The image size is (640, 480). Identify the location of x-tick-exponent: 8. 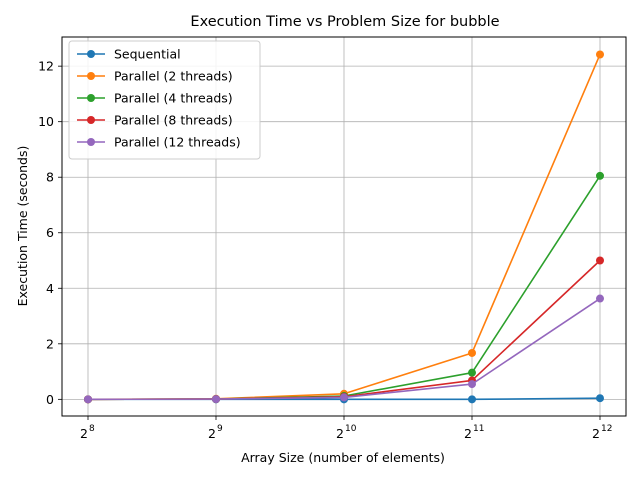
(92, 429).